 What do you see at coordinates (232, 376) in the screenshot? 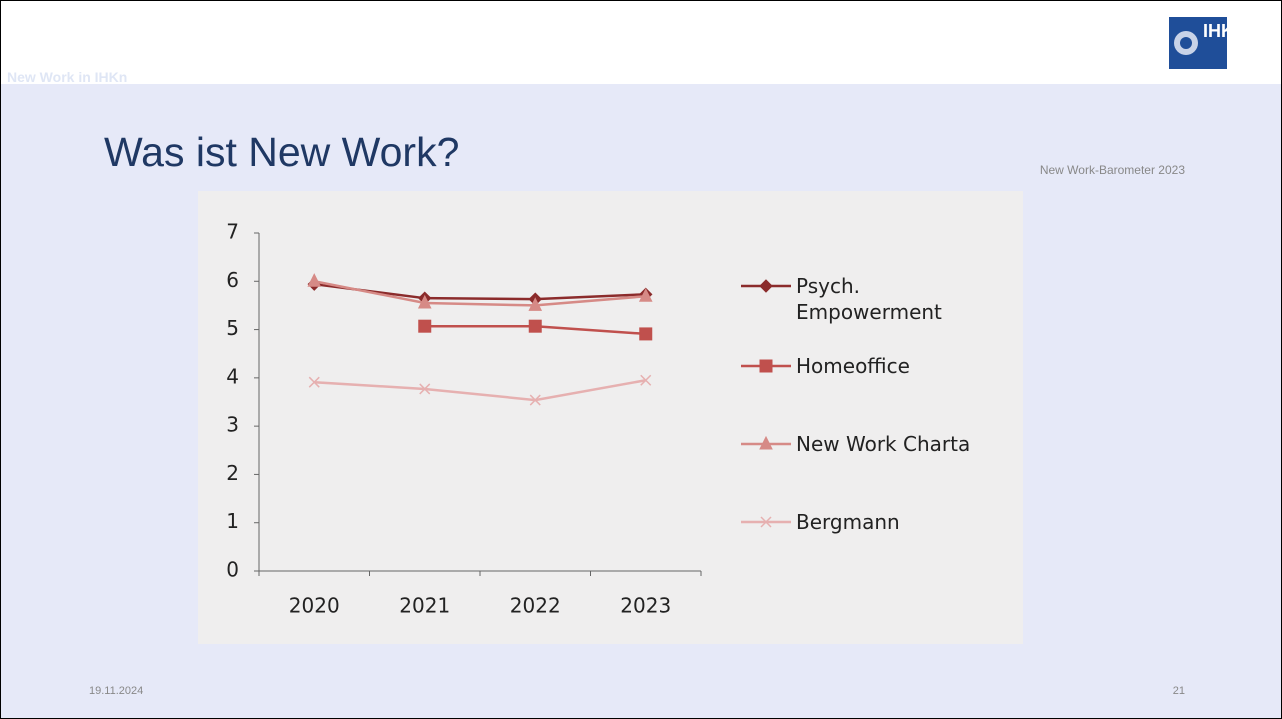
I see `y-tick-label: 4` at bounding box center [232, 376].